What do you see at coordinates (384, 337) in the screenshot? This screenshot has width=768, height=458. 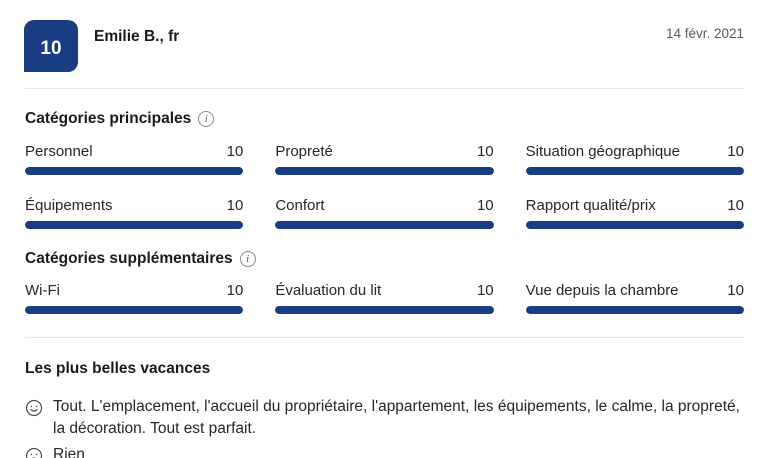 I see `scores-divider` at bounding box center [384, 337].